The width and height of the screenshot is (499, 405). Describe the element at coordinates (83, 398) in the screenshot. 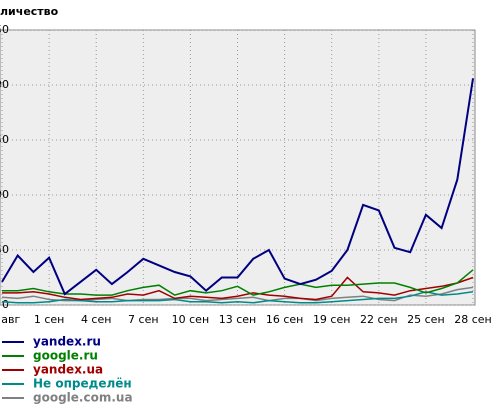

I see `legend-label: google.com.ua` at that location.